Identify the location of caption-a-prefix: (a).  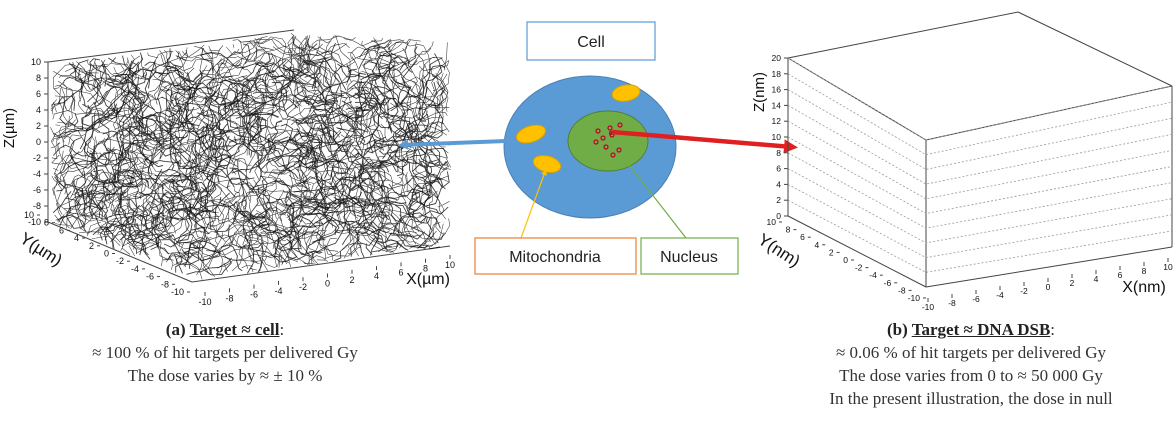
(177, 329).